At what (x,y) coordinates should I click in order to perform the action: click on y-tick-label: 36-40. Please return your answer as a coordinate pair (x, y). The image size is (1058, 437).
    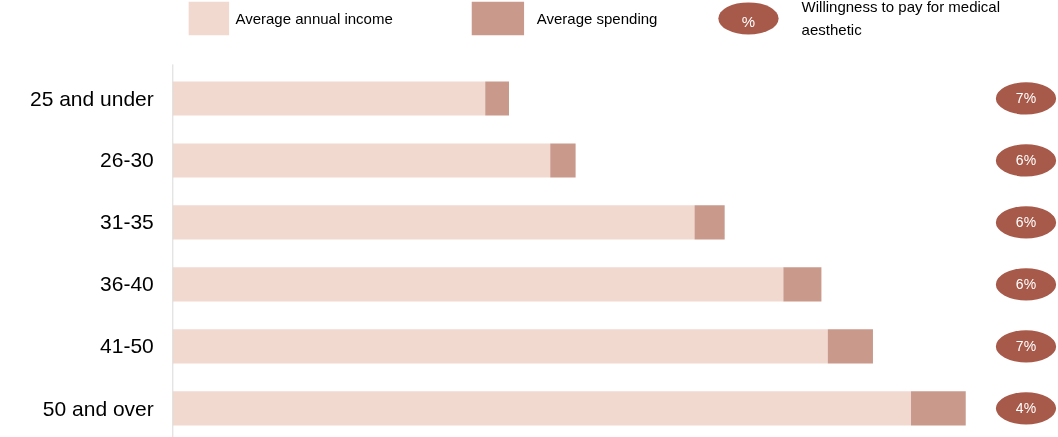
    Looking at the image, I should click on (127, 284).